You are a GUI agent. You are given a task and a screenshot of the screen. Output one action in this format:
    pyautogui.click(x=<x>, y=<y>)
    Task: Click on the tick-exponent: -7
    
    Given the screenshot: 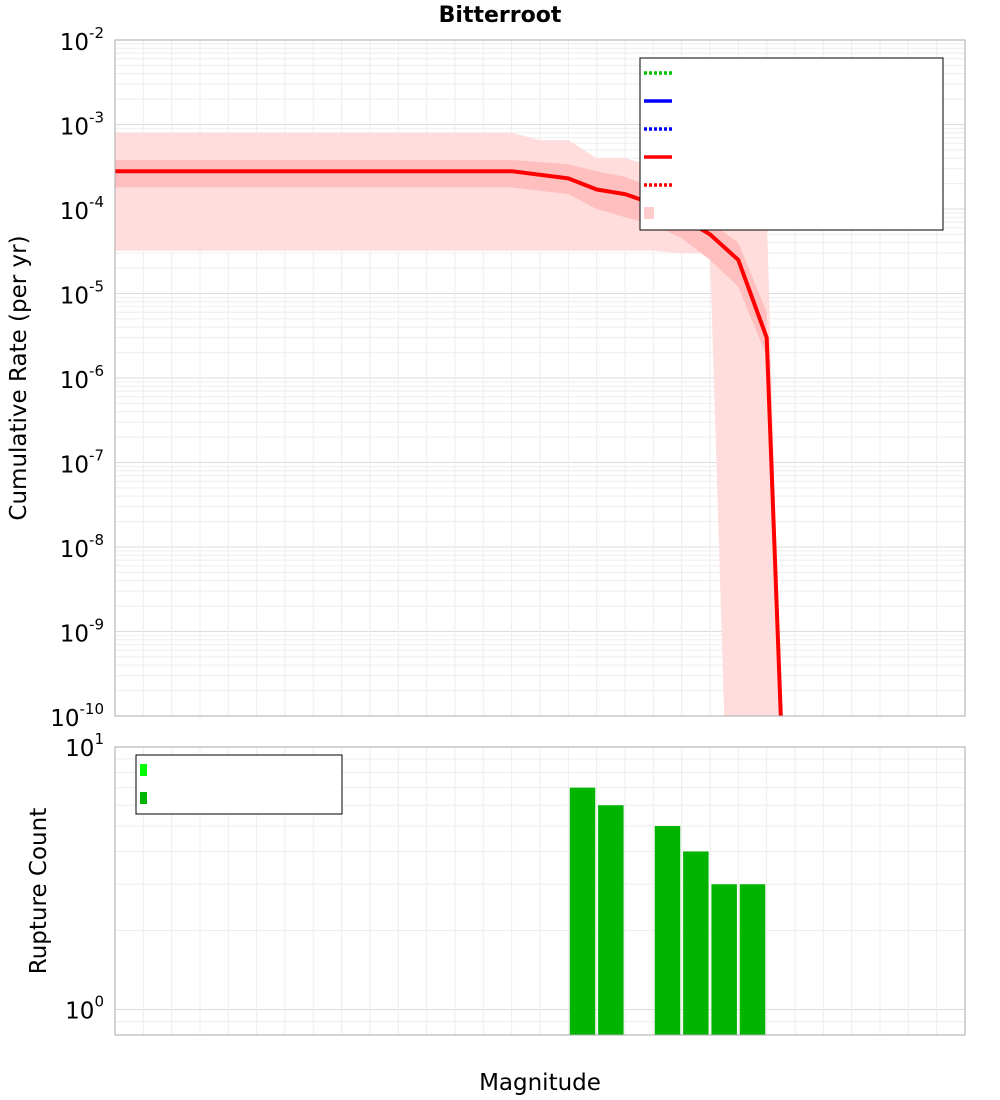 What is the action you would take?
    pyautogui.click(x=96, y=456)
    